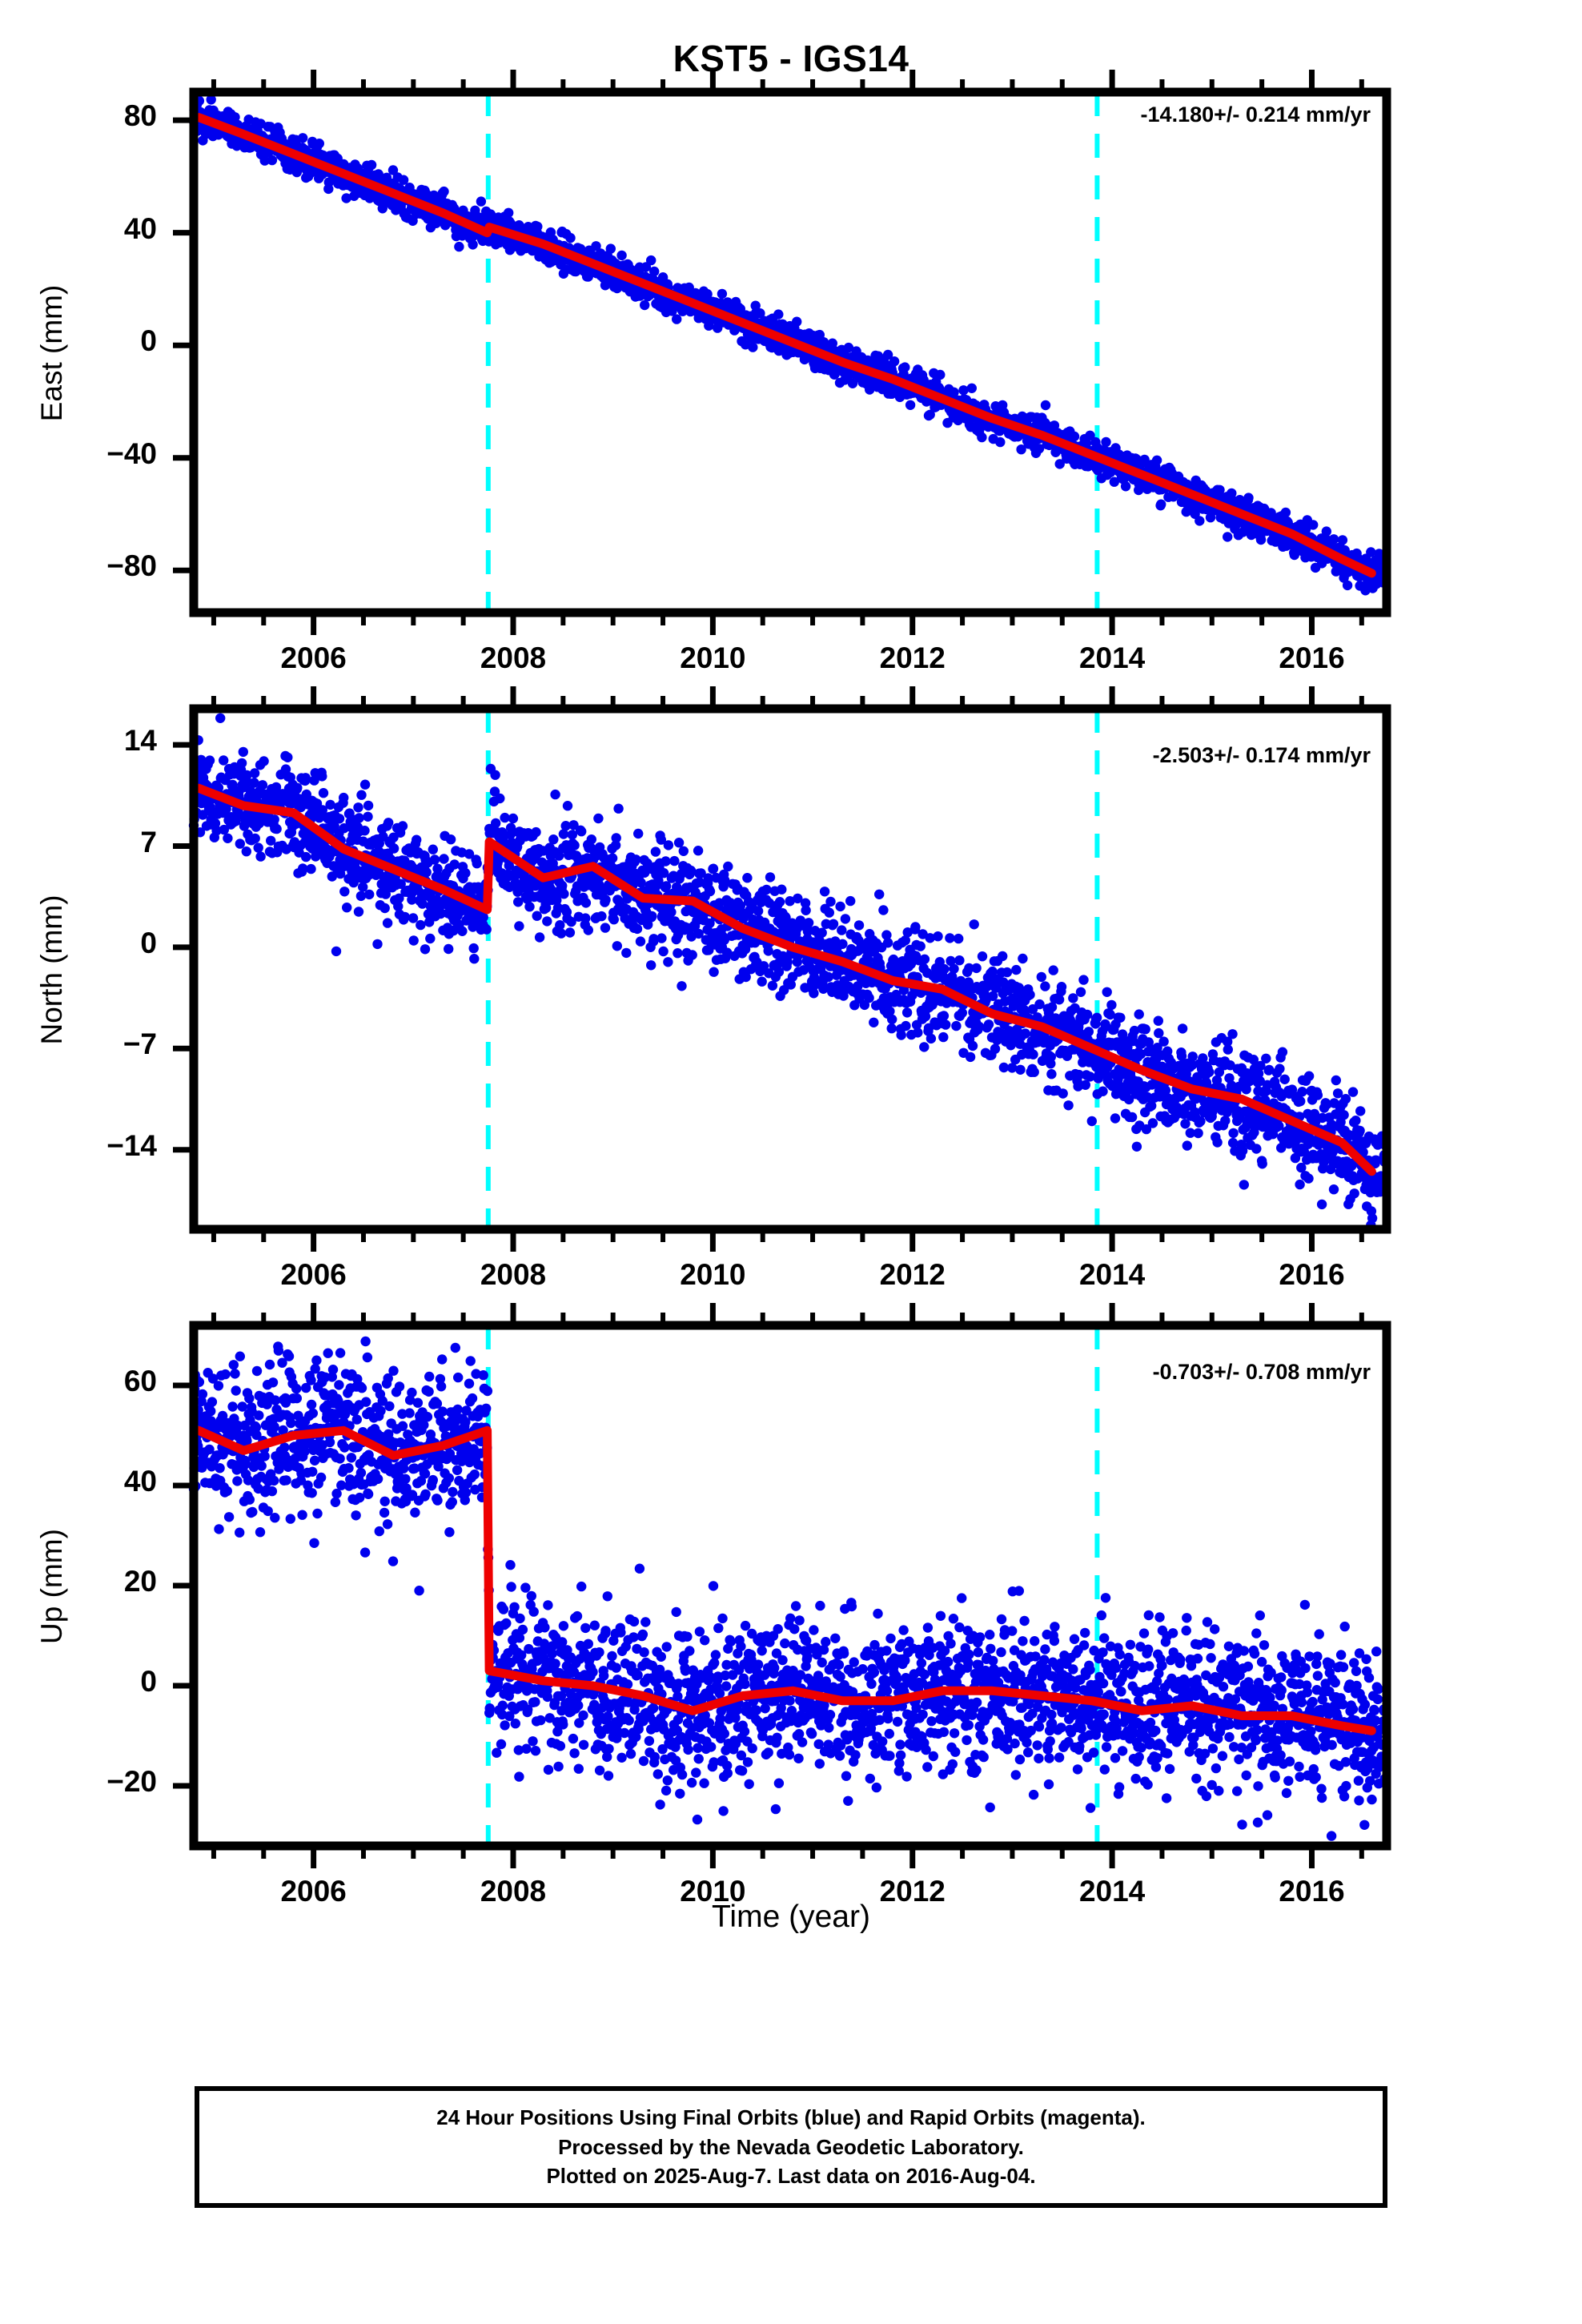 This screenshot has height=2324, width=1582. I want to click on y-tick-label-up-40: 40, so click(140, 1481).